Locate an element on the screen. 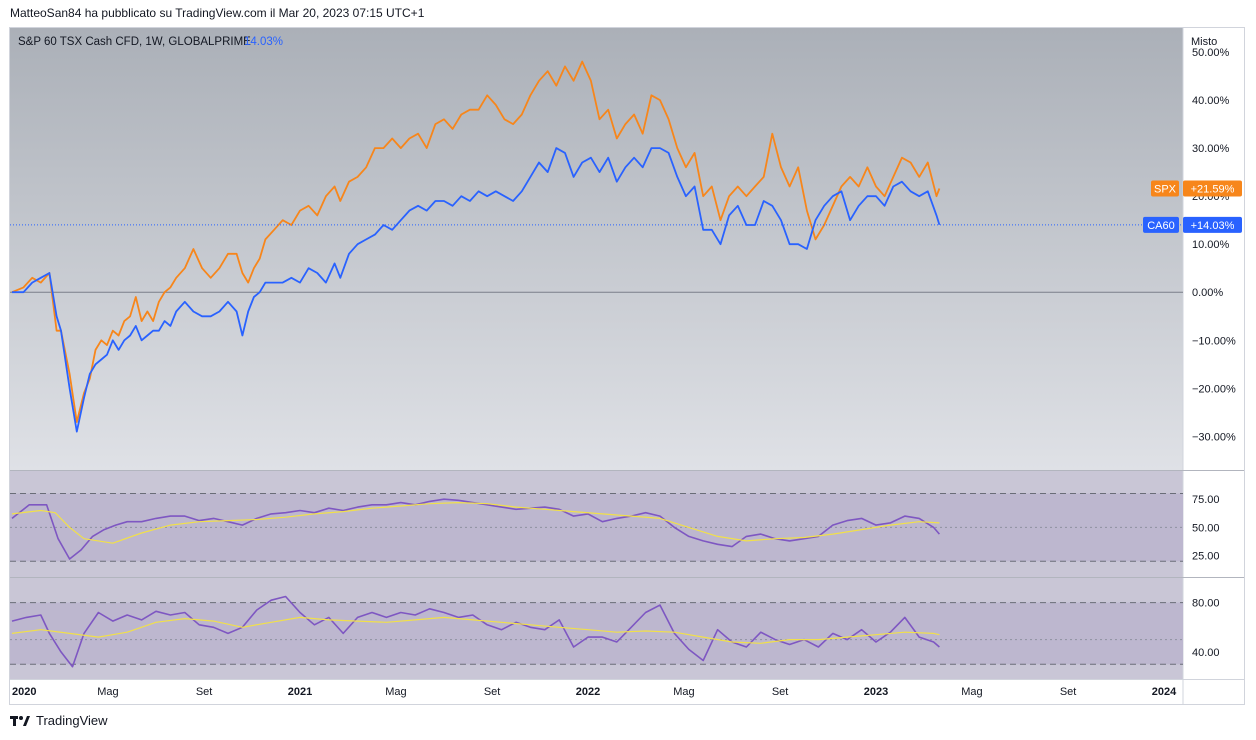 Image resolution: width=1256 pixels, height=740 pixels. ca60-price-badge: CA60 +14.03% is located at coordinates (1192, 224).